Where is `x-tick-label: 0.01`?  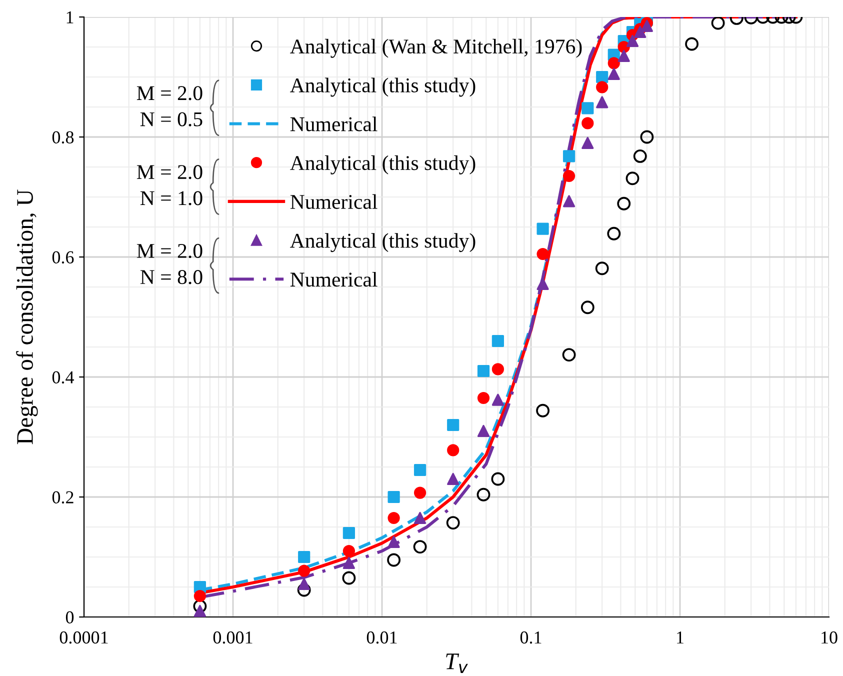 x-tick-label: 0.01 is located at coordinates (381, 637).